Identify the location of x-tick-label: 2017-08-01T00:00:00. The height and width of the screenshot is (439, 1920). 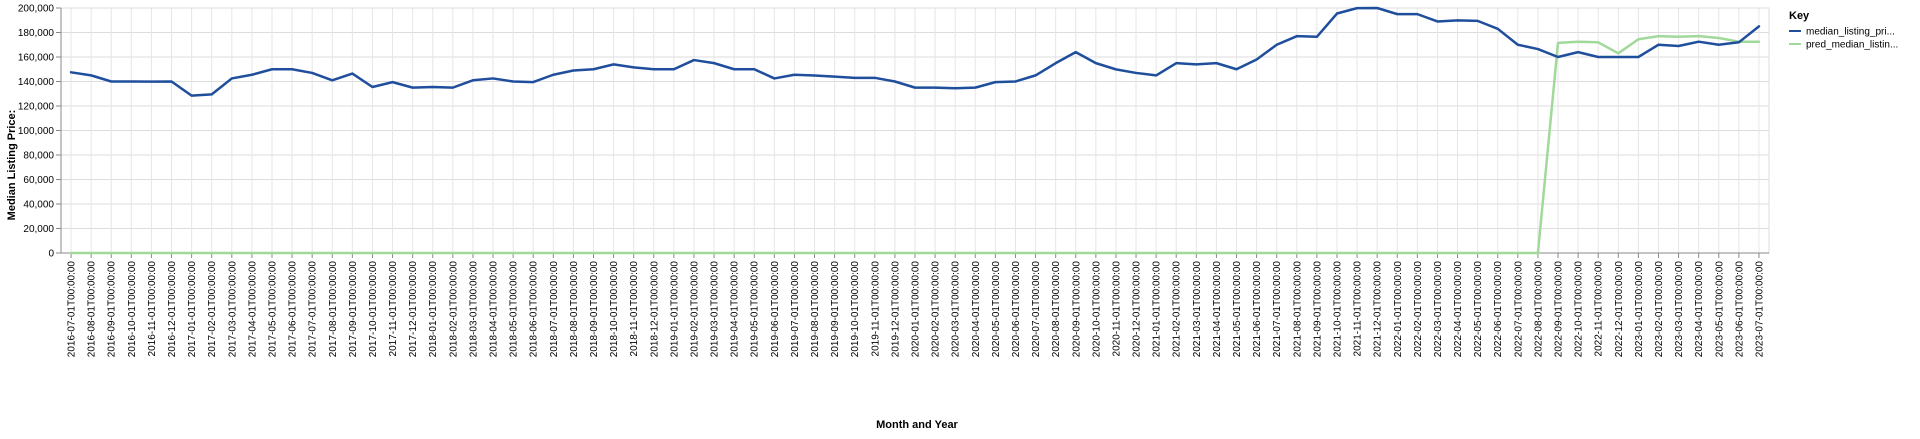
(333, 309).